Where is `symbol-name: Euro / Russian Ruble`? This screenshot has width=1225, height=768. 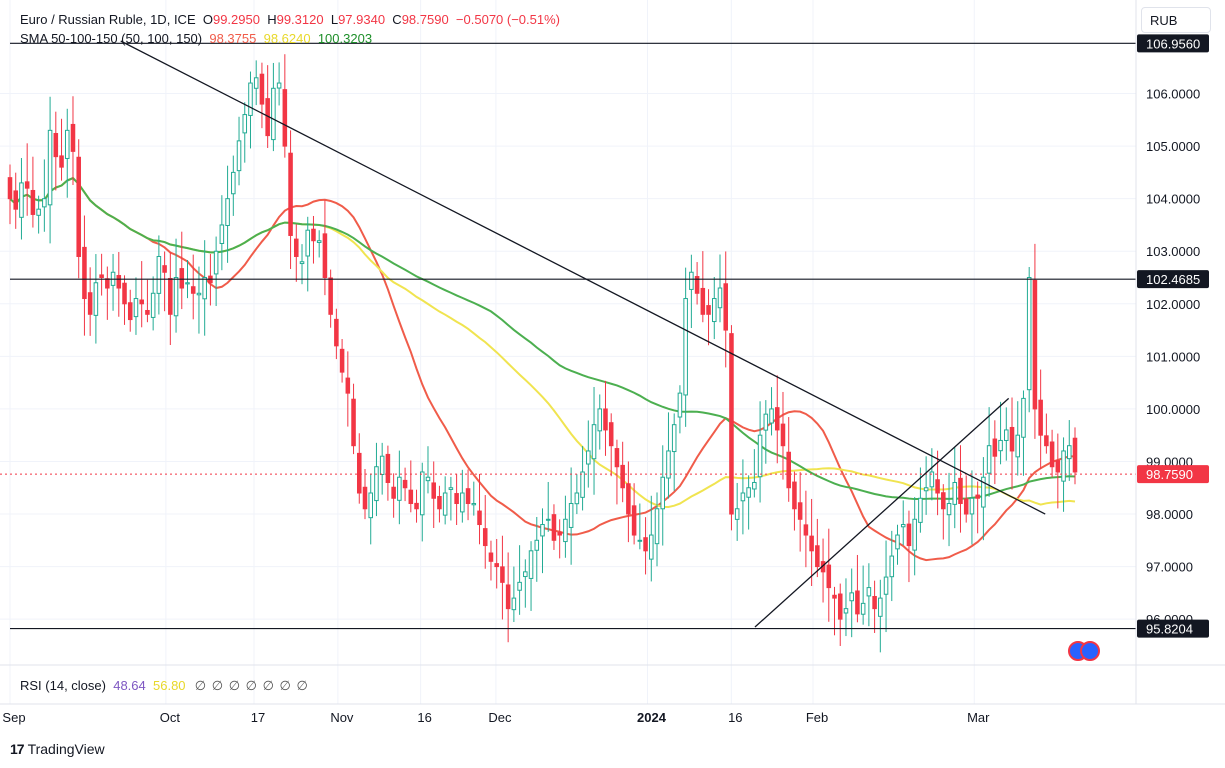
symbol-name: Euro / Russian Ruble is located at coordinates (81, 19).